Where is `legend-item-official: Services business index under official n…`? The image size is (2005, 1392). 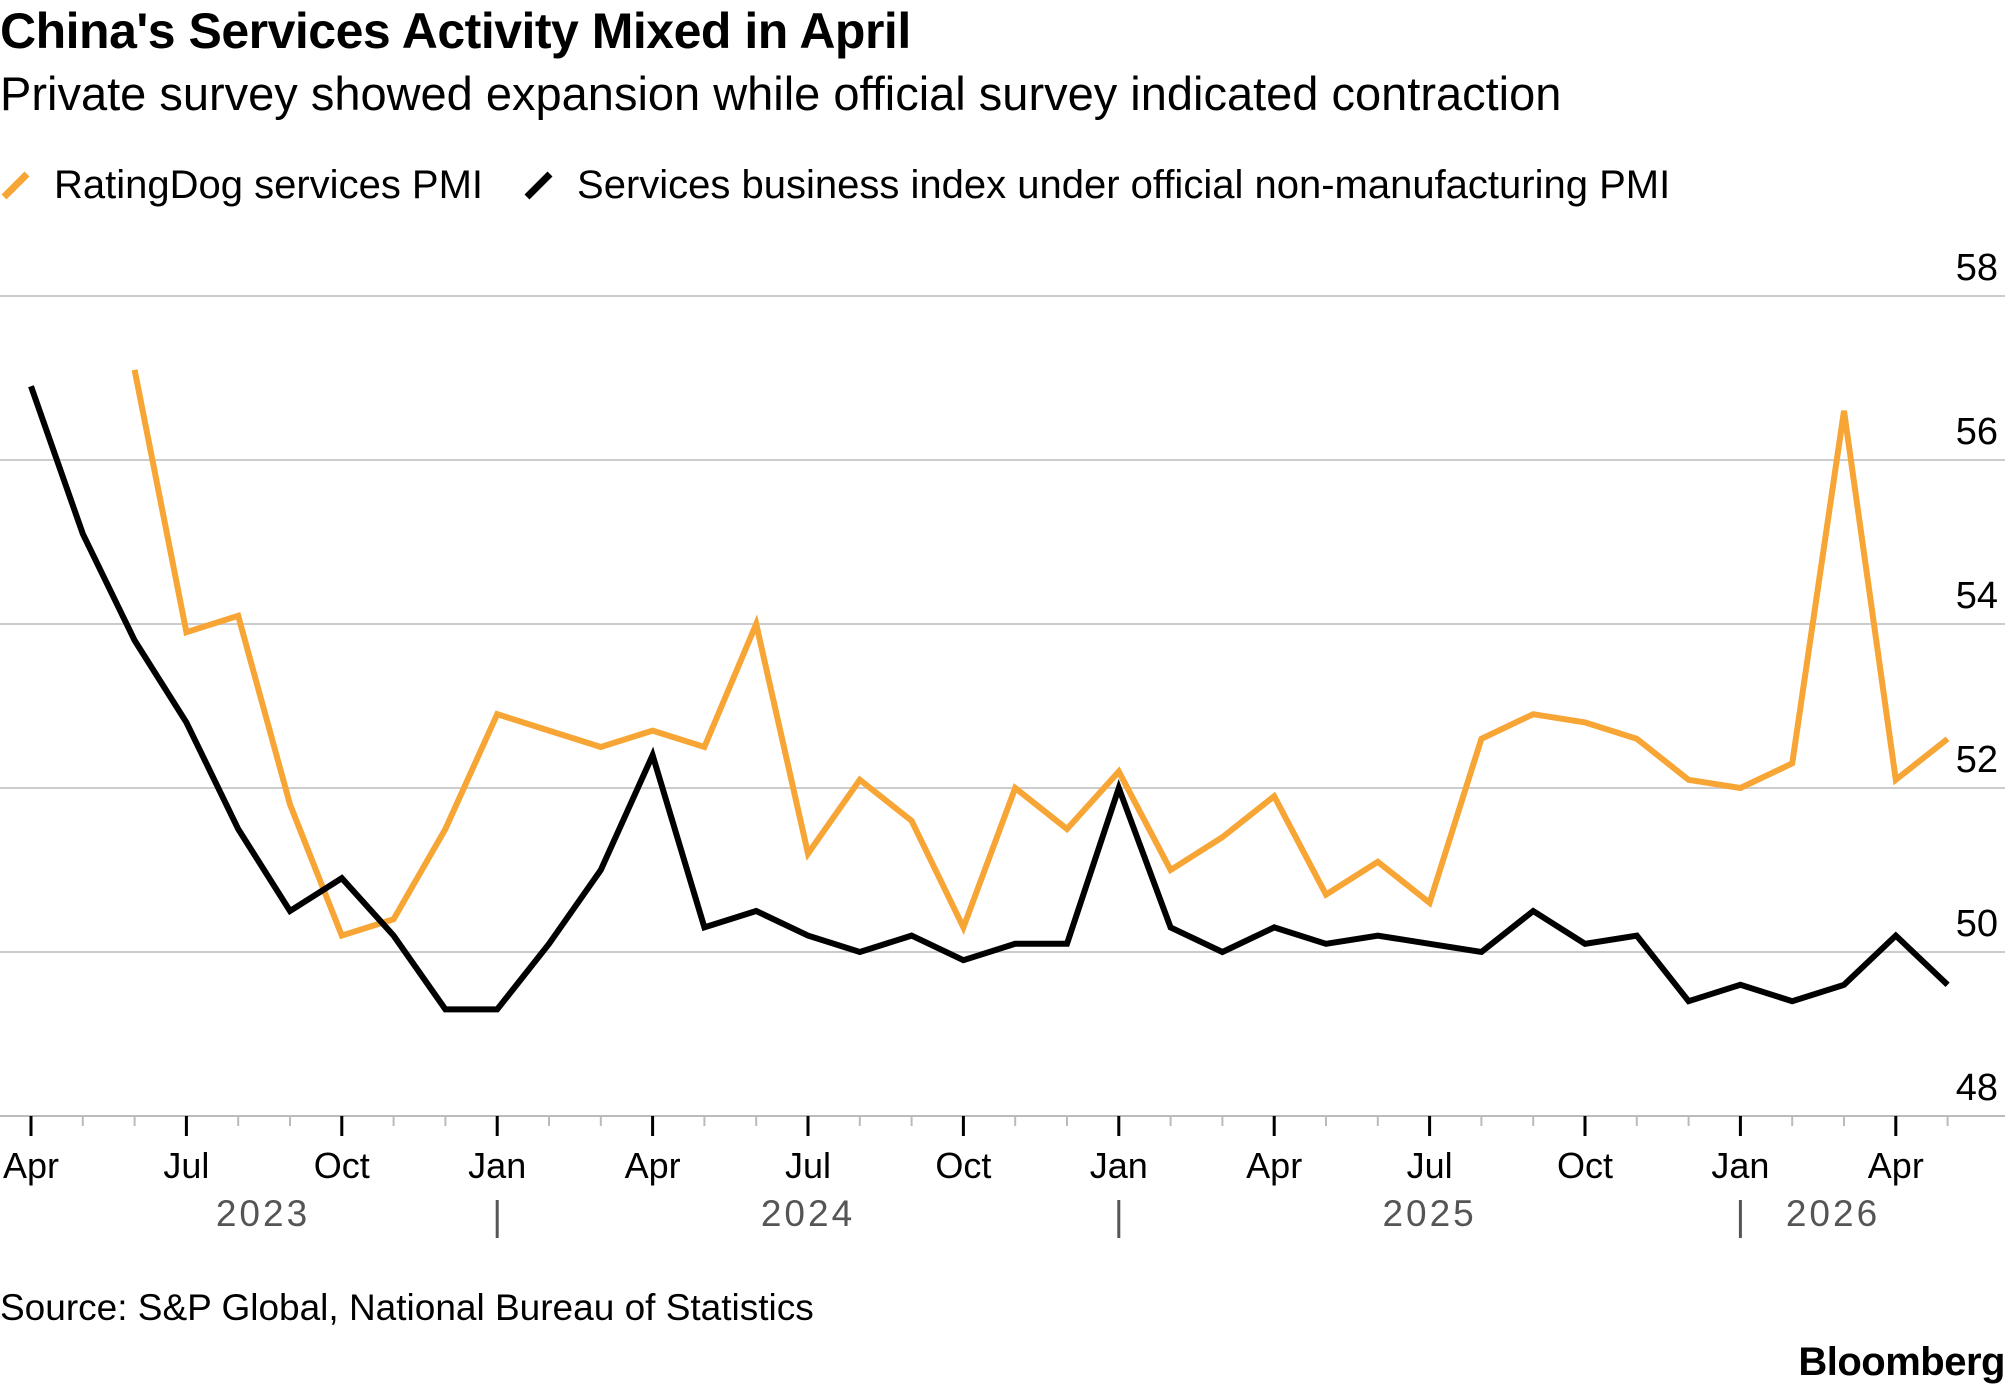 legend-item-official: Services business index under official n… is located at coordinates (1096, 185).